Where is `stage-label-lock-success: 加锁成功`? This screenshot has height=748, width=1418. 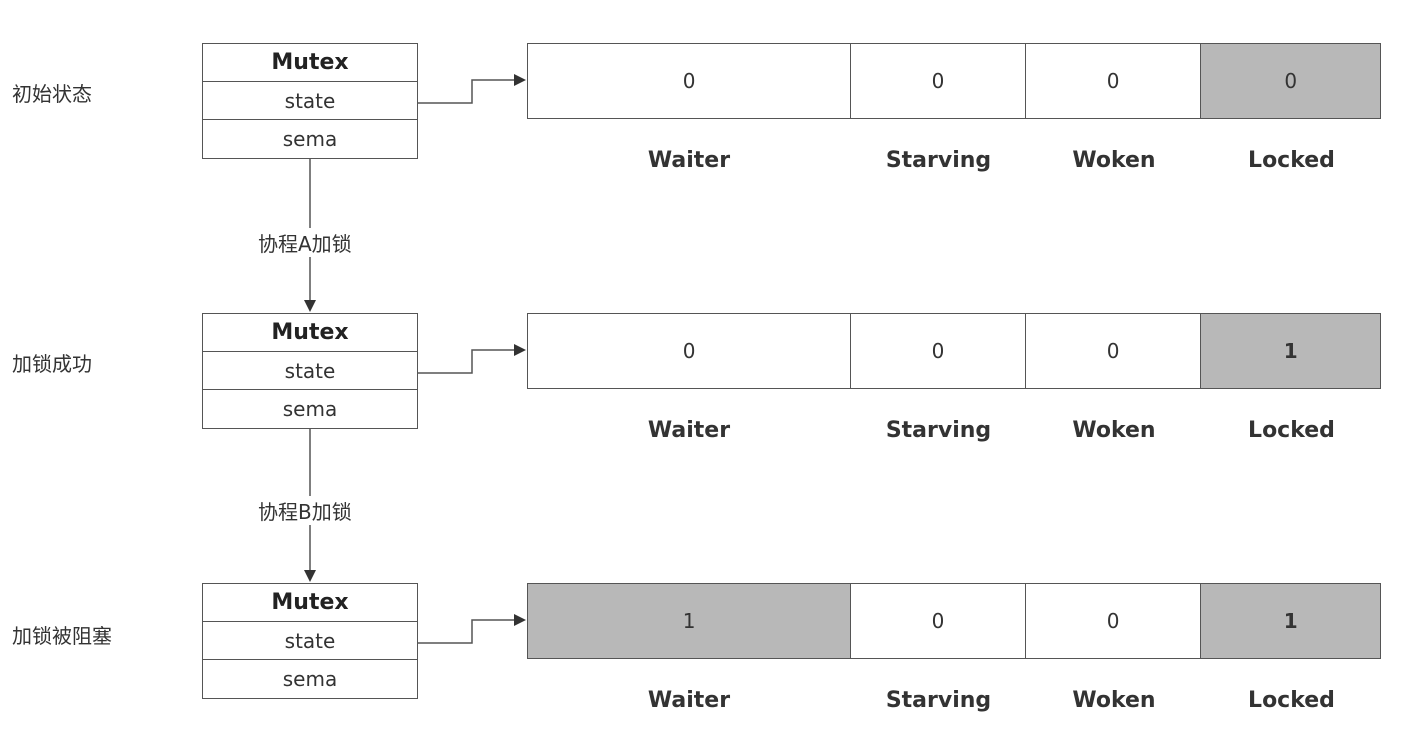 stage-label-lock-success: 加锁成功 is located at coordinates (52, 364).